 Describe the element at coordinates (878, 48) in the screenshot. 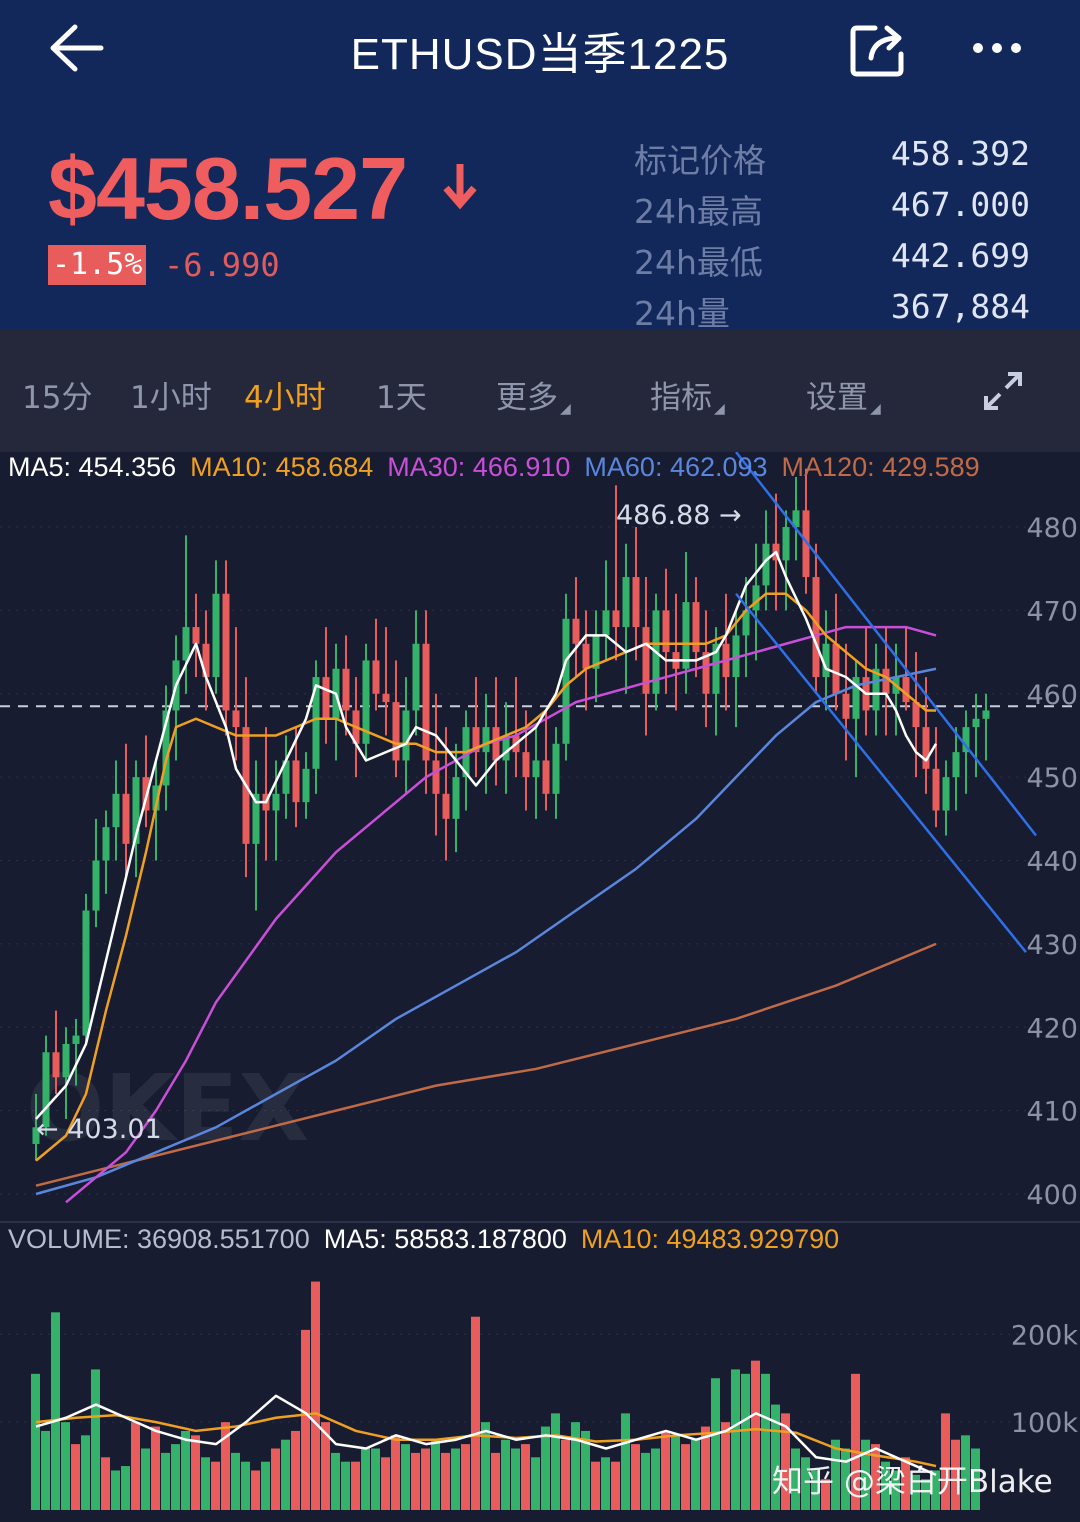

I see `share-icon` at that location.